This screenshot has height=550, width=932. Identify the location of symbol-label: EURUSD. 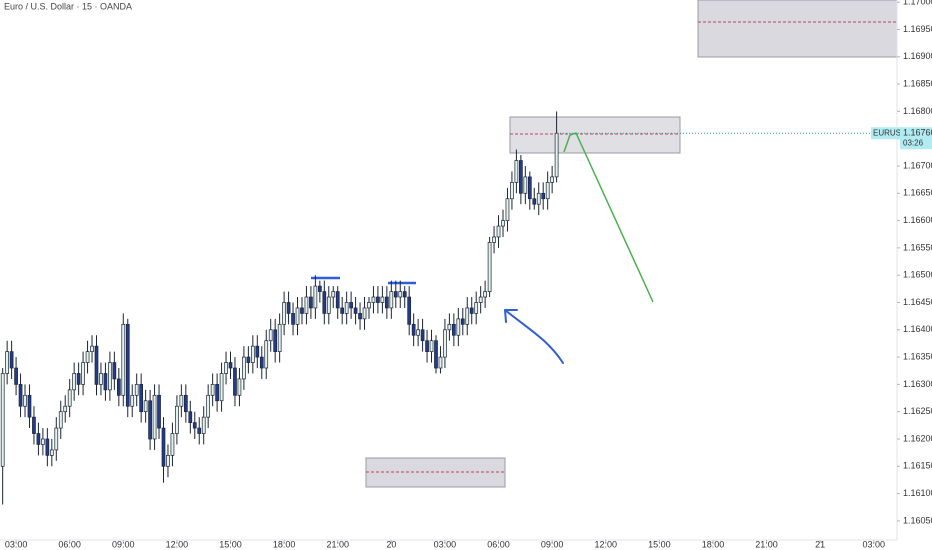
(890, 132).